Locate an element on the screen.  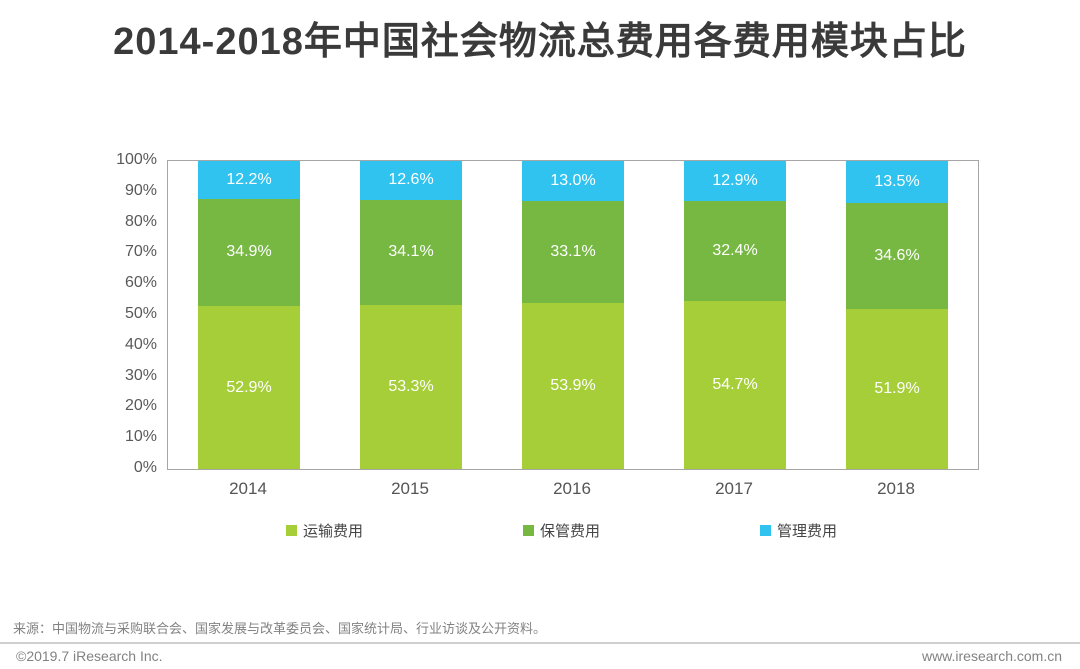
y-axis-tick-label: 100% is located at coordinates (136, 159).